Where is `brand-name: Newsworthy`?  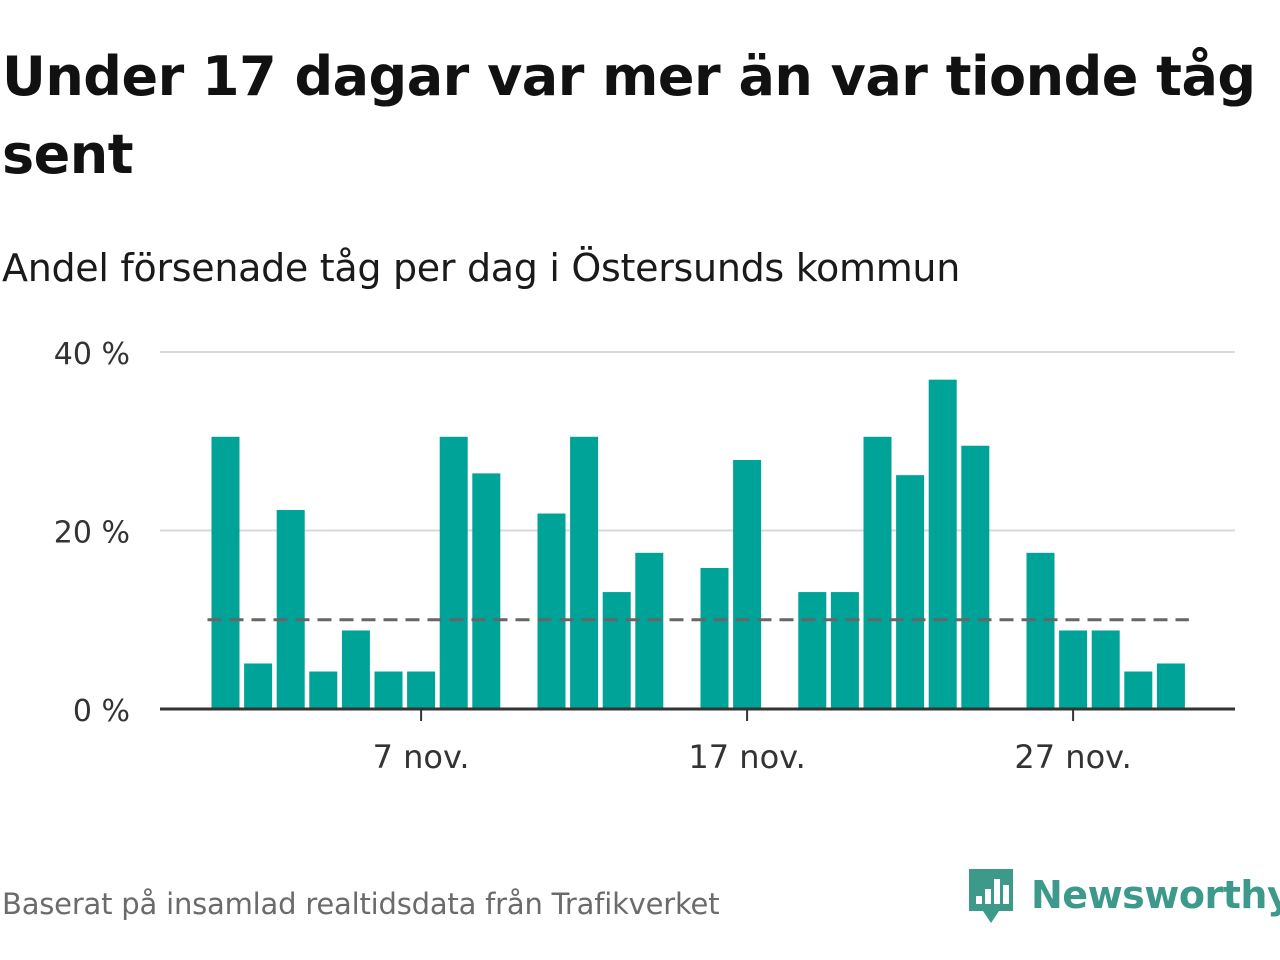 brand-name: Newsworthy is located at coordinates (1155, 895).